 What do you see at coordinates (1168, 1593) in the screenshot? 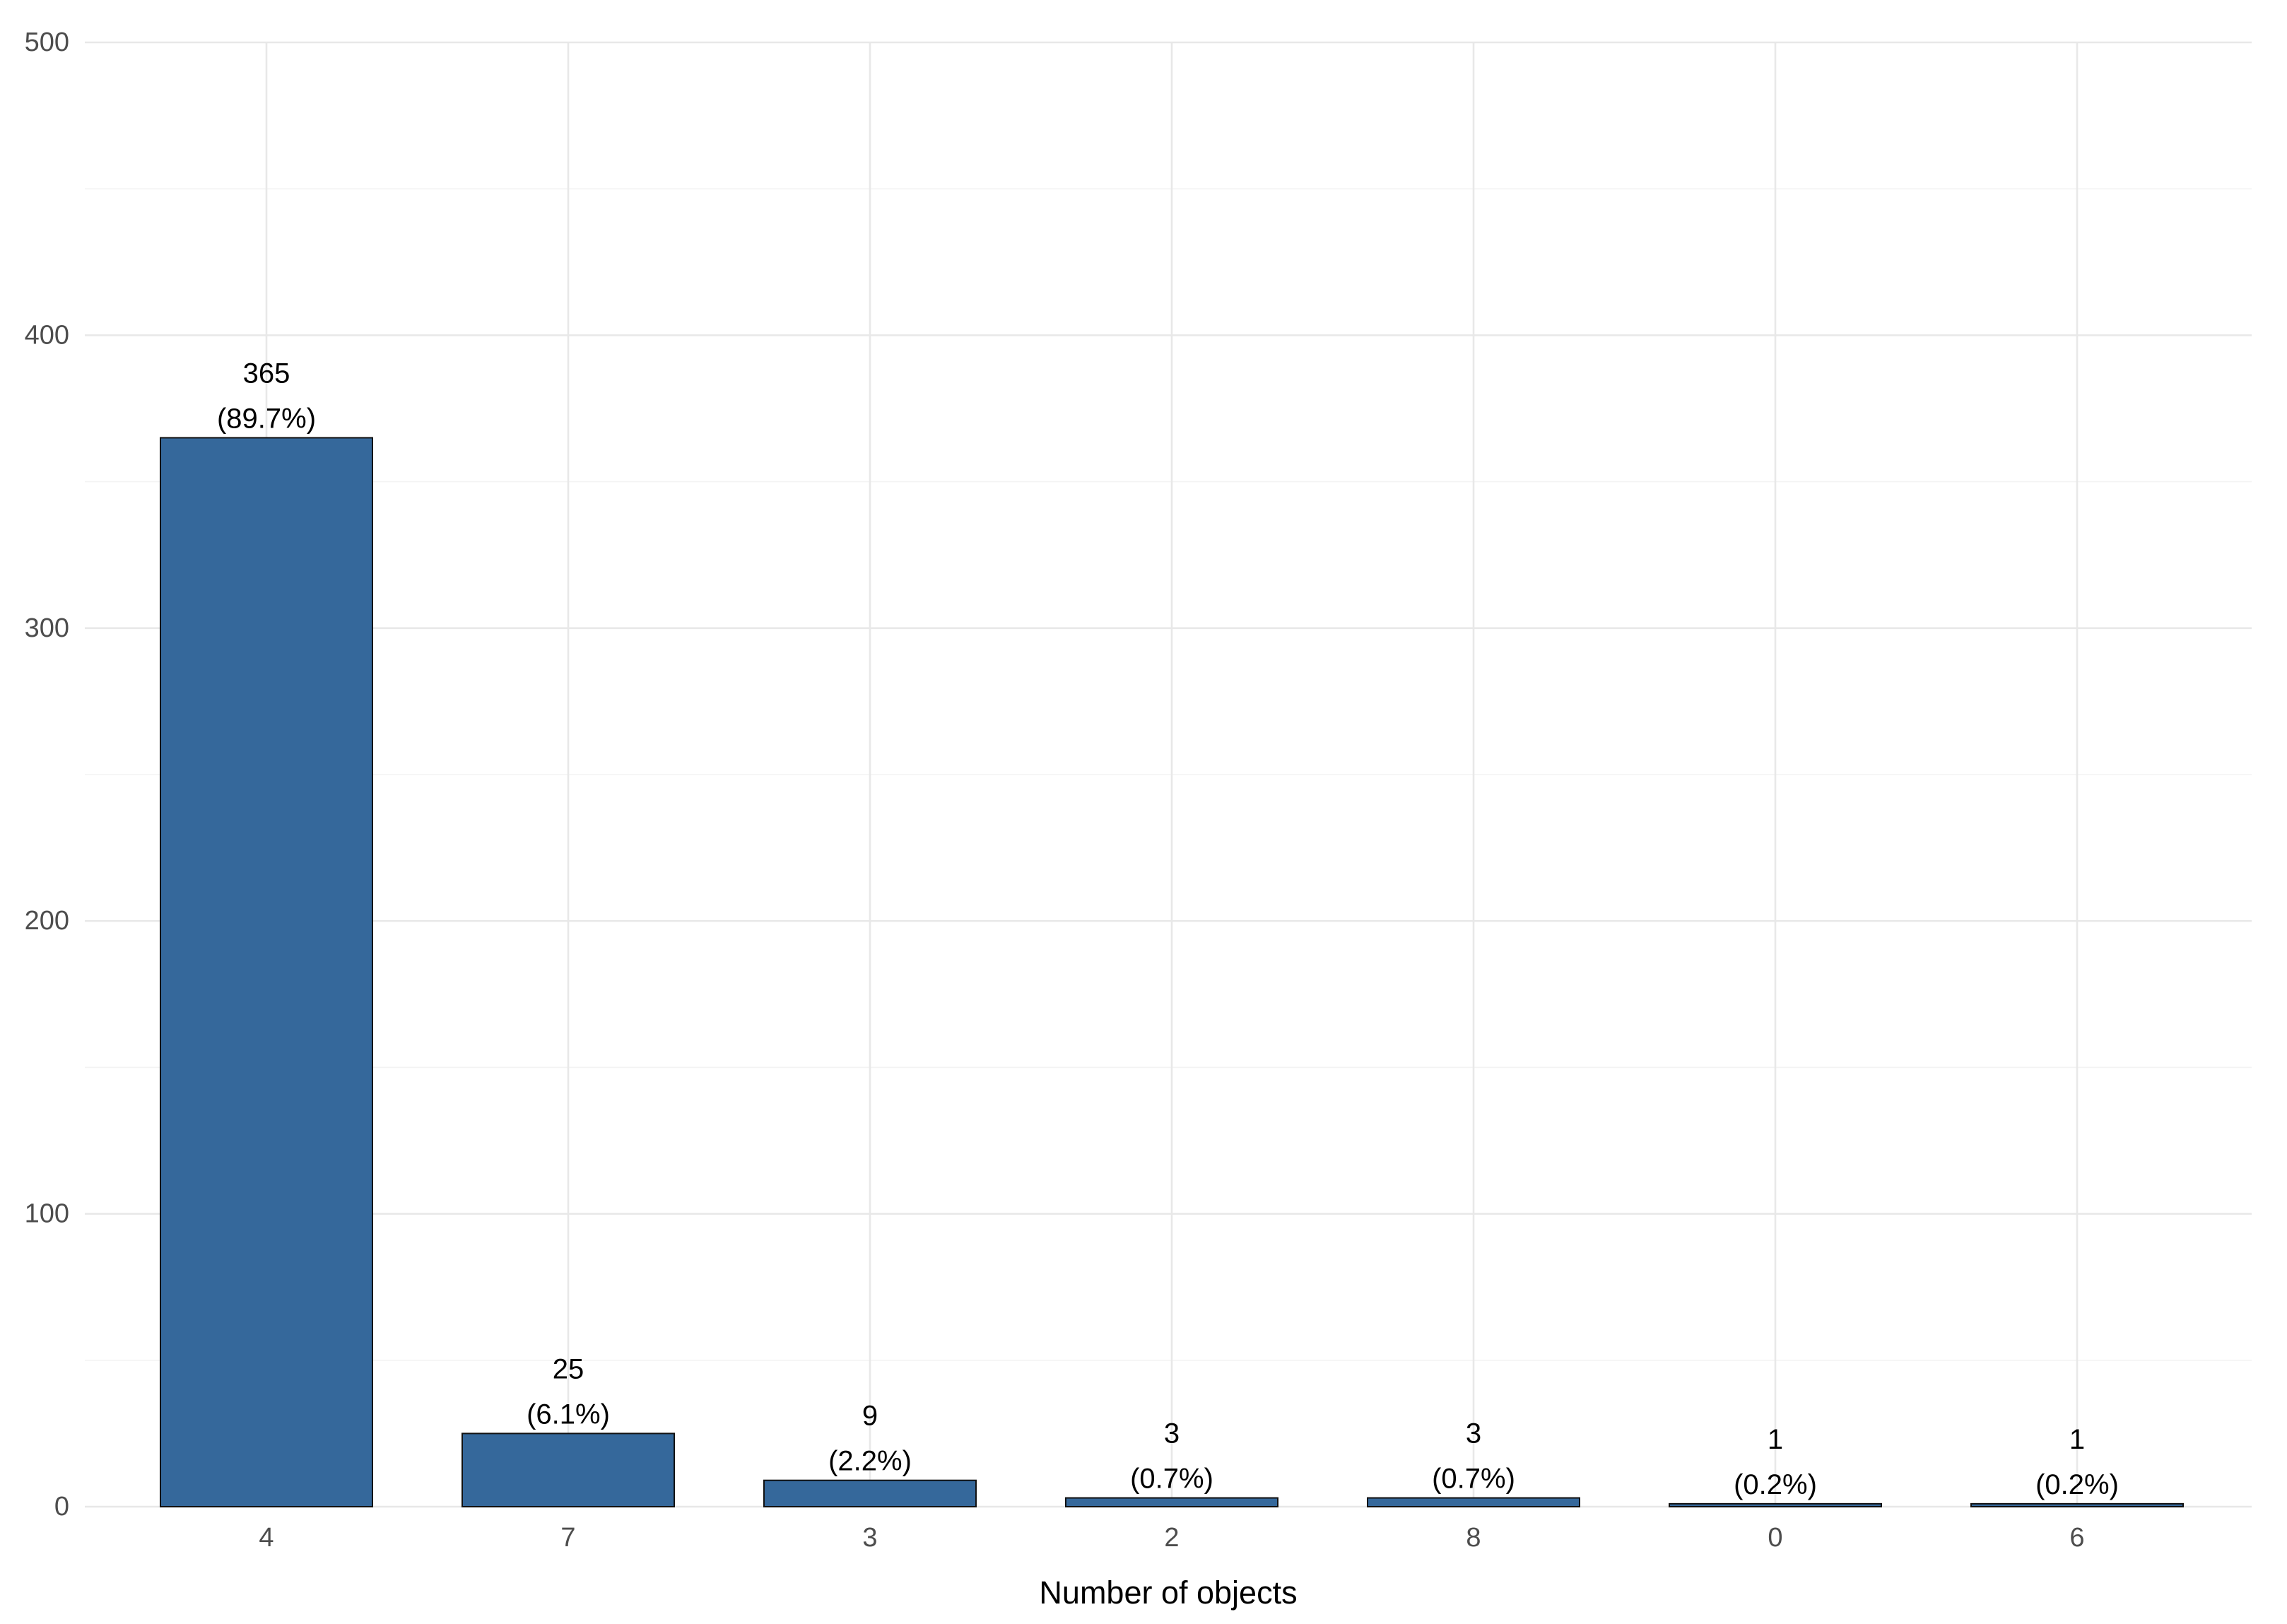
I see `x-axis-title: Number of objects` at bounding box center [1168, 1593].